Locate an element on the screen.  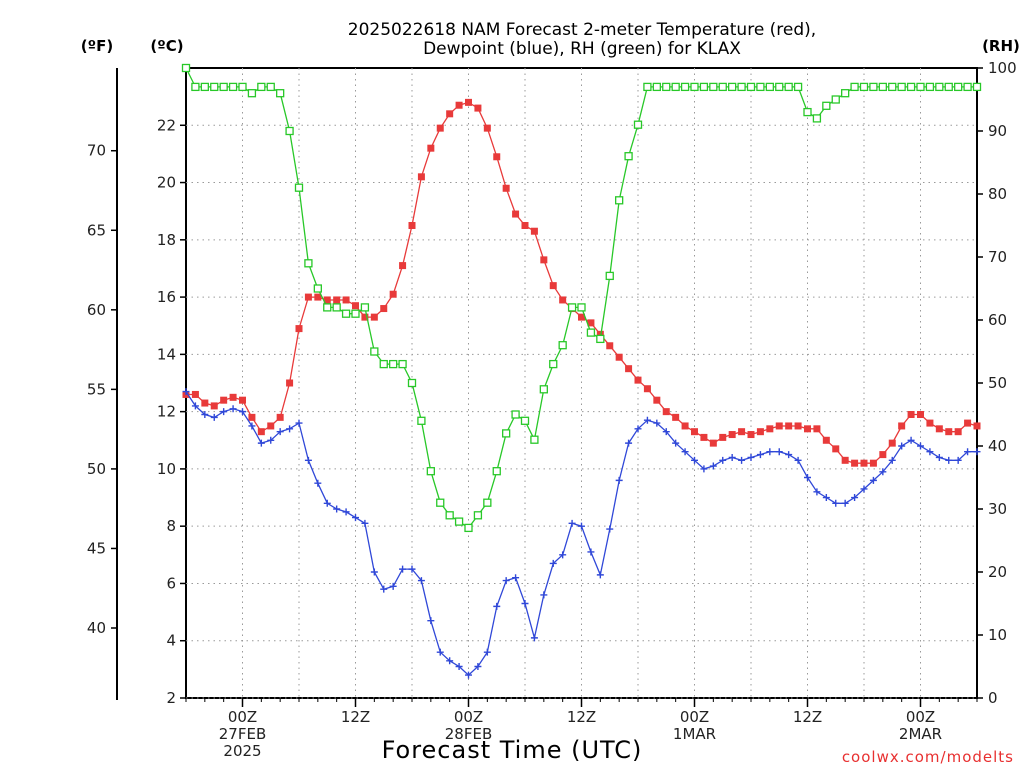
x-tick-label: 2025 is located at coordinates (242, 751).